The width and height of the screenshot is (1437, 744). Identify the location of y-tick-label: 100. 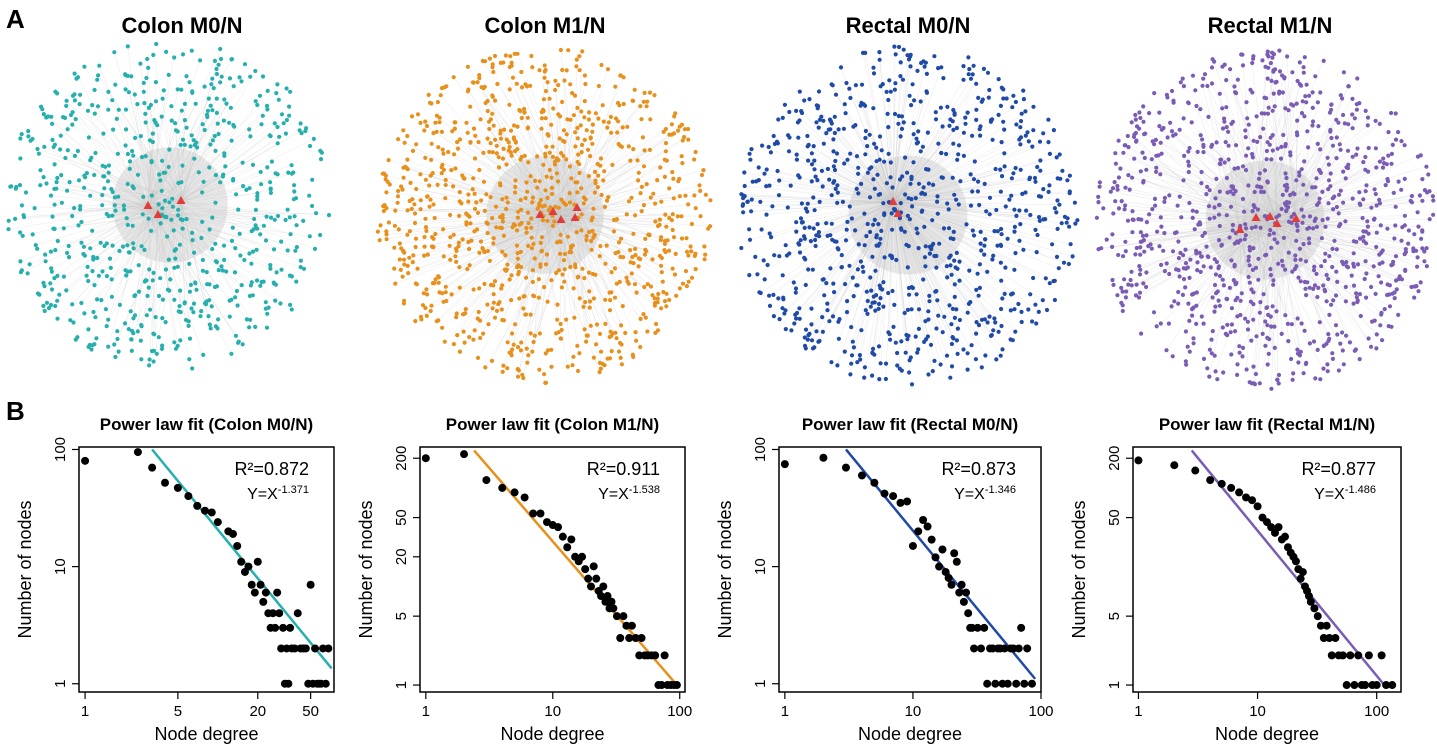
(60, 449).